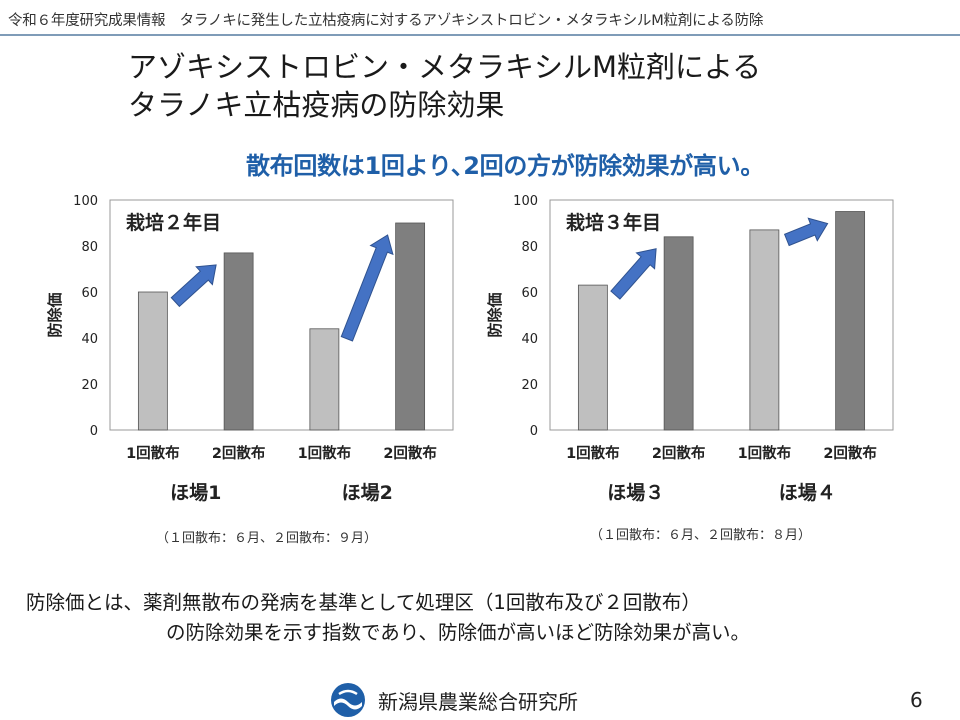 The width and height of the screenshot is (960, 720). I want to click on headline: 散布回数は1回より､2回の方が防除効果が高い。, so click(505, 166).